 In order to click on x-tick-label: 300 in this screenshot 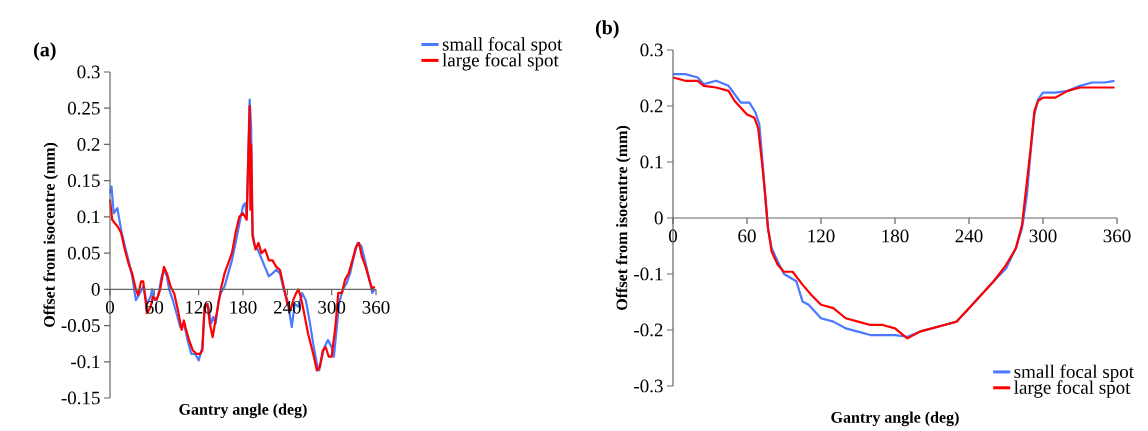, I will do `click(1043, 236)`.